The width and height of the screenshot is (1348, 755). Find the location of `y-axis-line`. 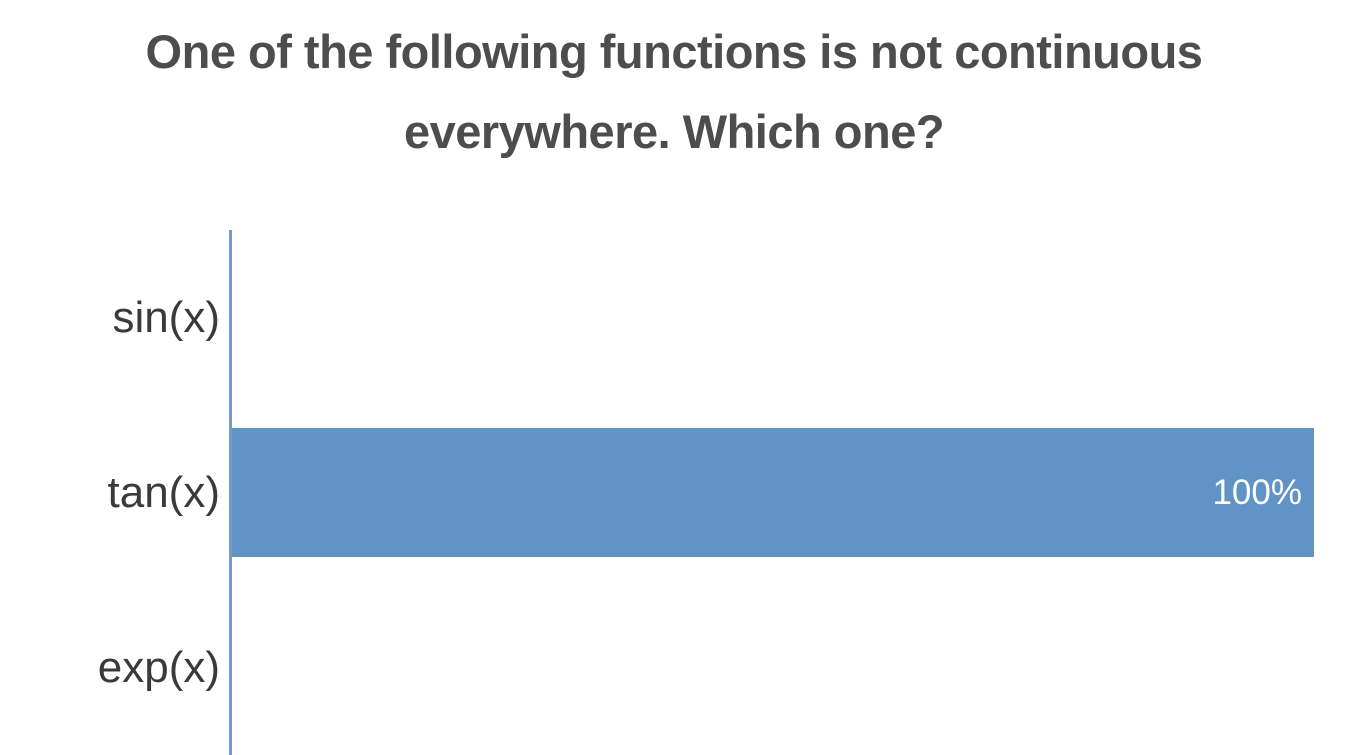

y-axis-line is located at coordinates (230, 492).